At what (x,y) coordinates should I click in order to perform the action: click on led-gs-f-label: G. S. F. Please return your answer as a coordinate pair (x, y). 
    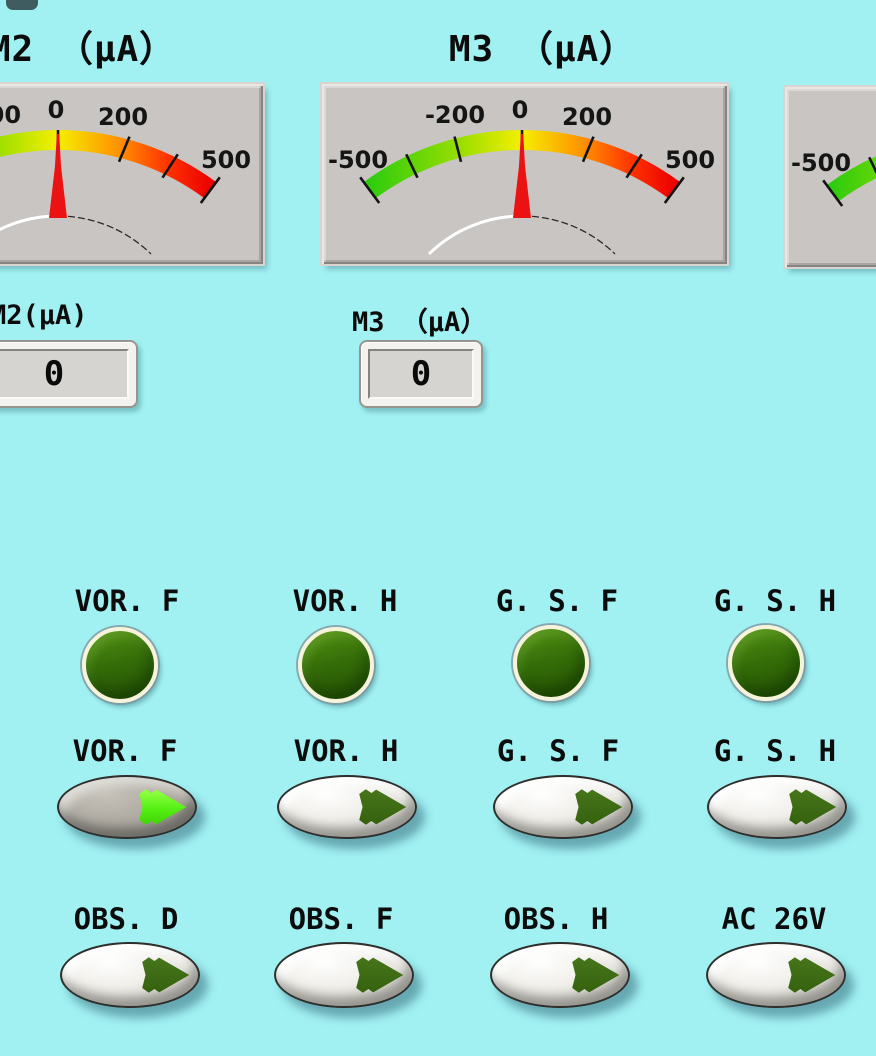
    Looking at the image, I should click on (557, 601).